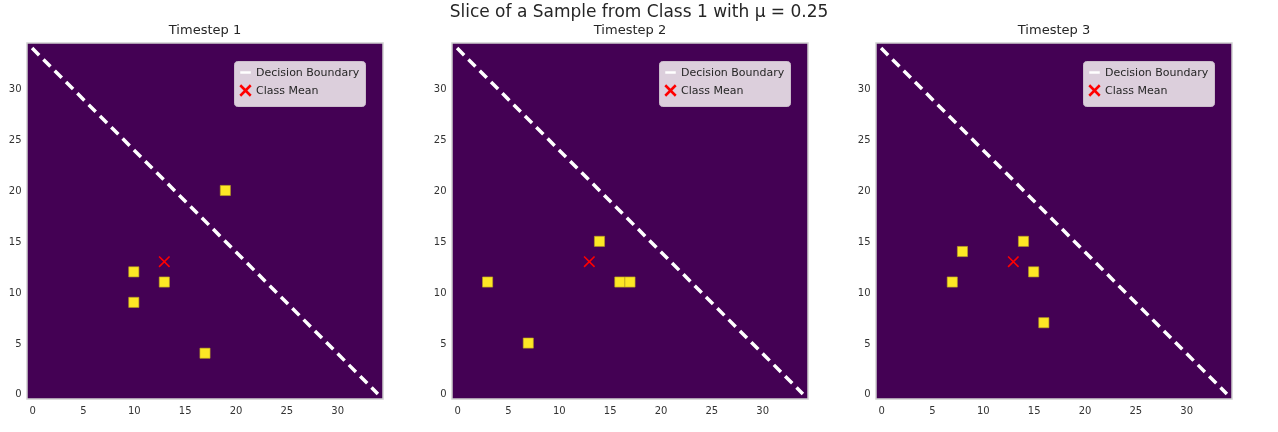 This screenshot has height=432, width=1278. Describe the element at coordinates (204, 29) in the screenshot. I see `chart-title: Timestep 1` at that location.